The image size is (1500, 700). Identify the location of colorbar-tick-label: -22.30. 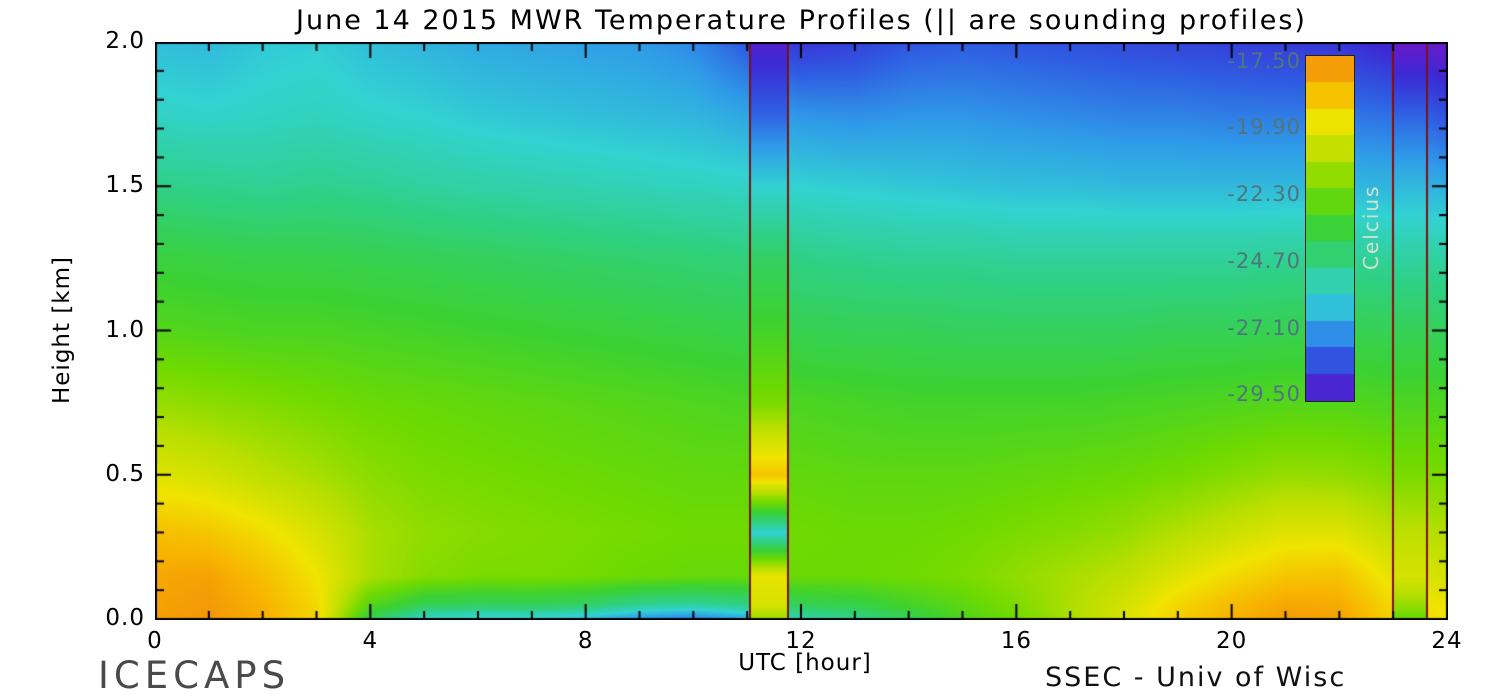
(1264, 194).